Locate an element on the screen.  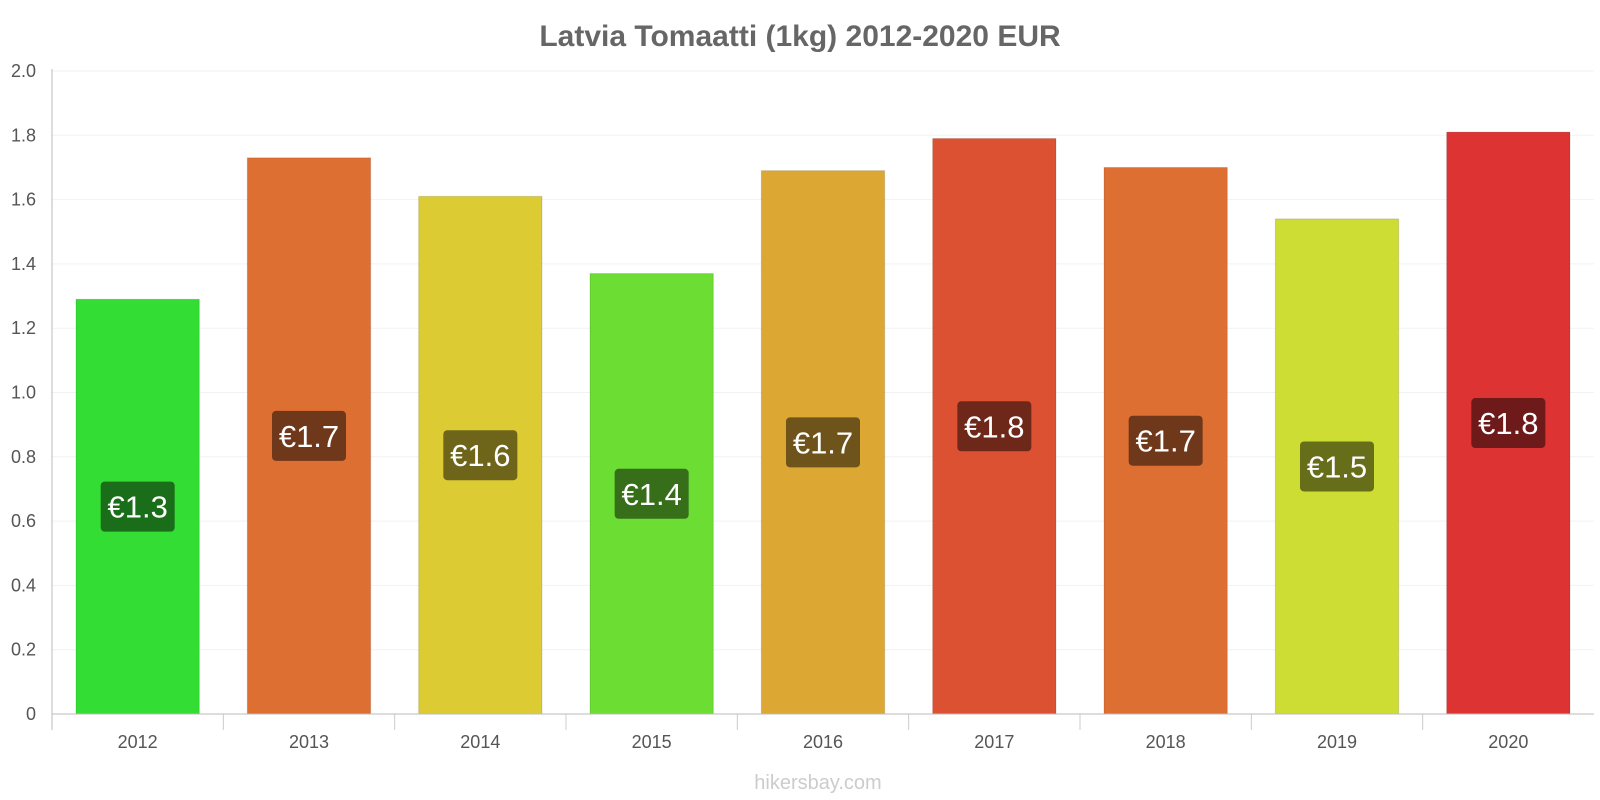
x-tick-label: 2015 is located at coordinates (652, 742).